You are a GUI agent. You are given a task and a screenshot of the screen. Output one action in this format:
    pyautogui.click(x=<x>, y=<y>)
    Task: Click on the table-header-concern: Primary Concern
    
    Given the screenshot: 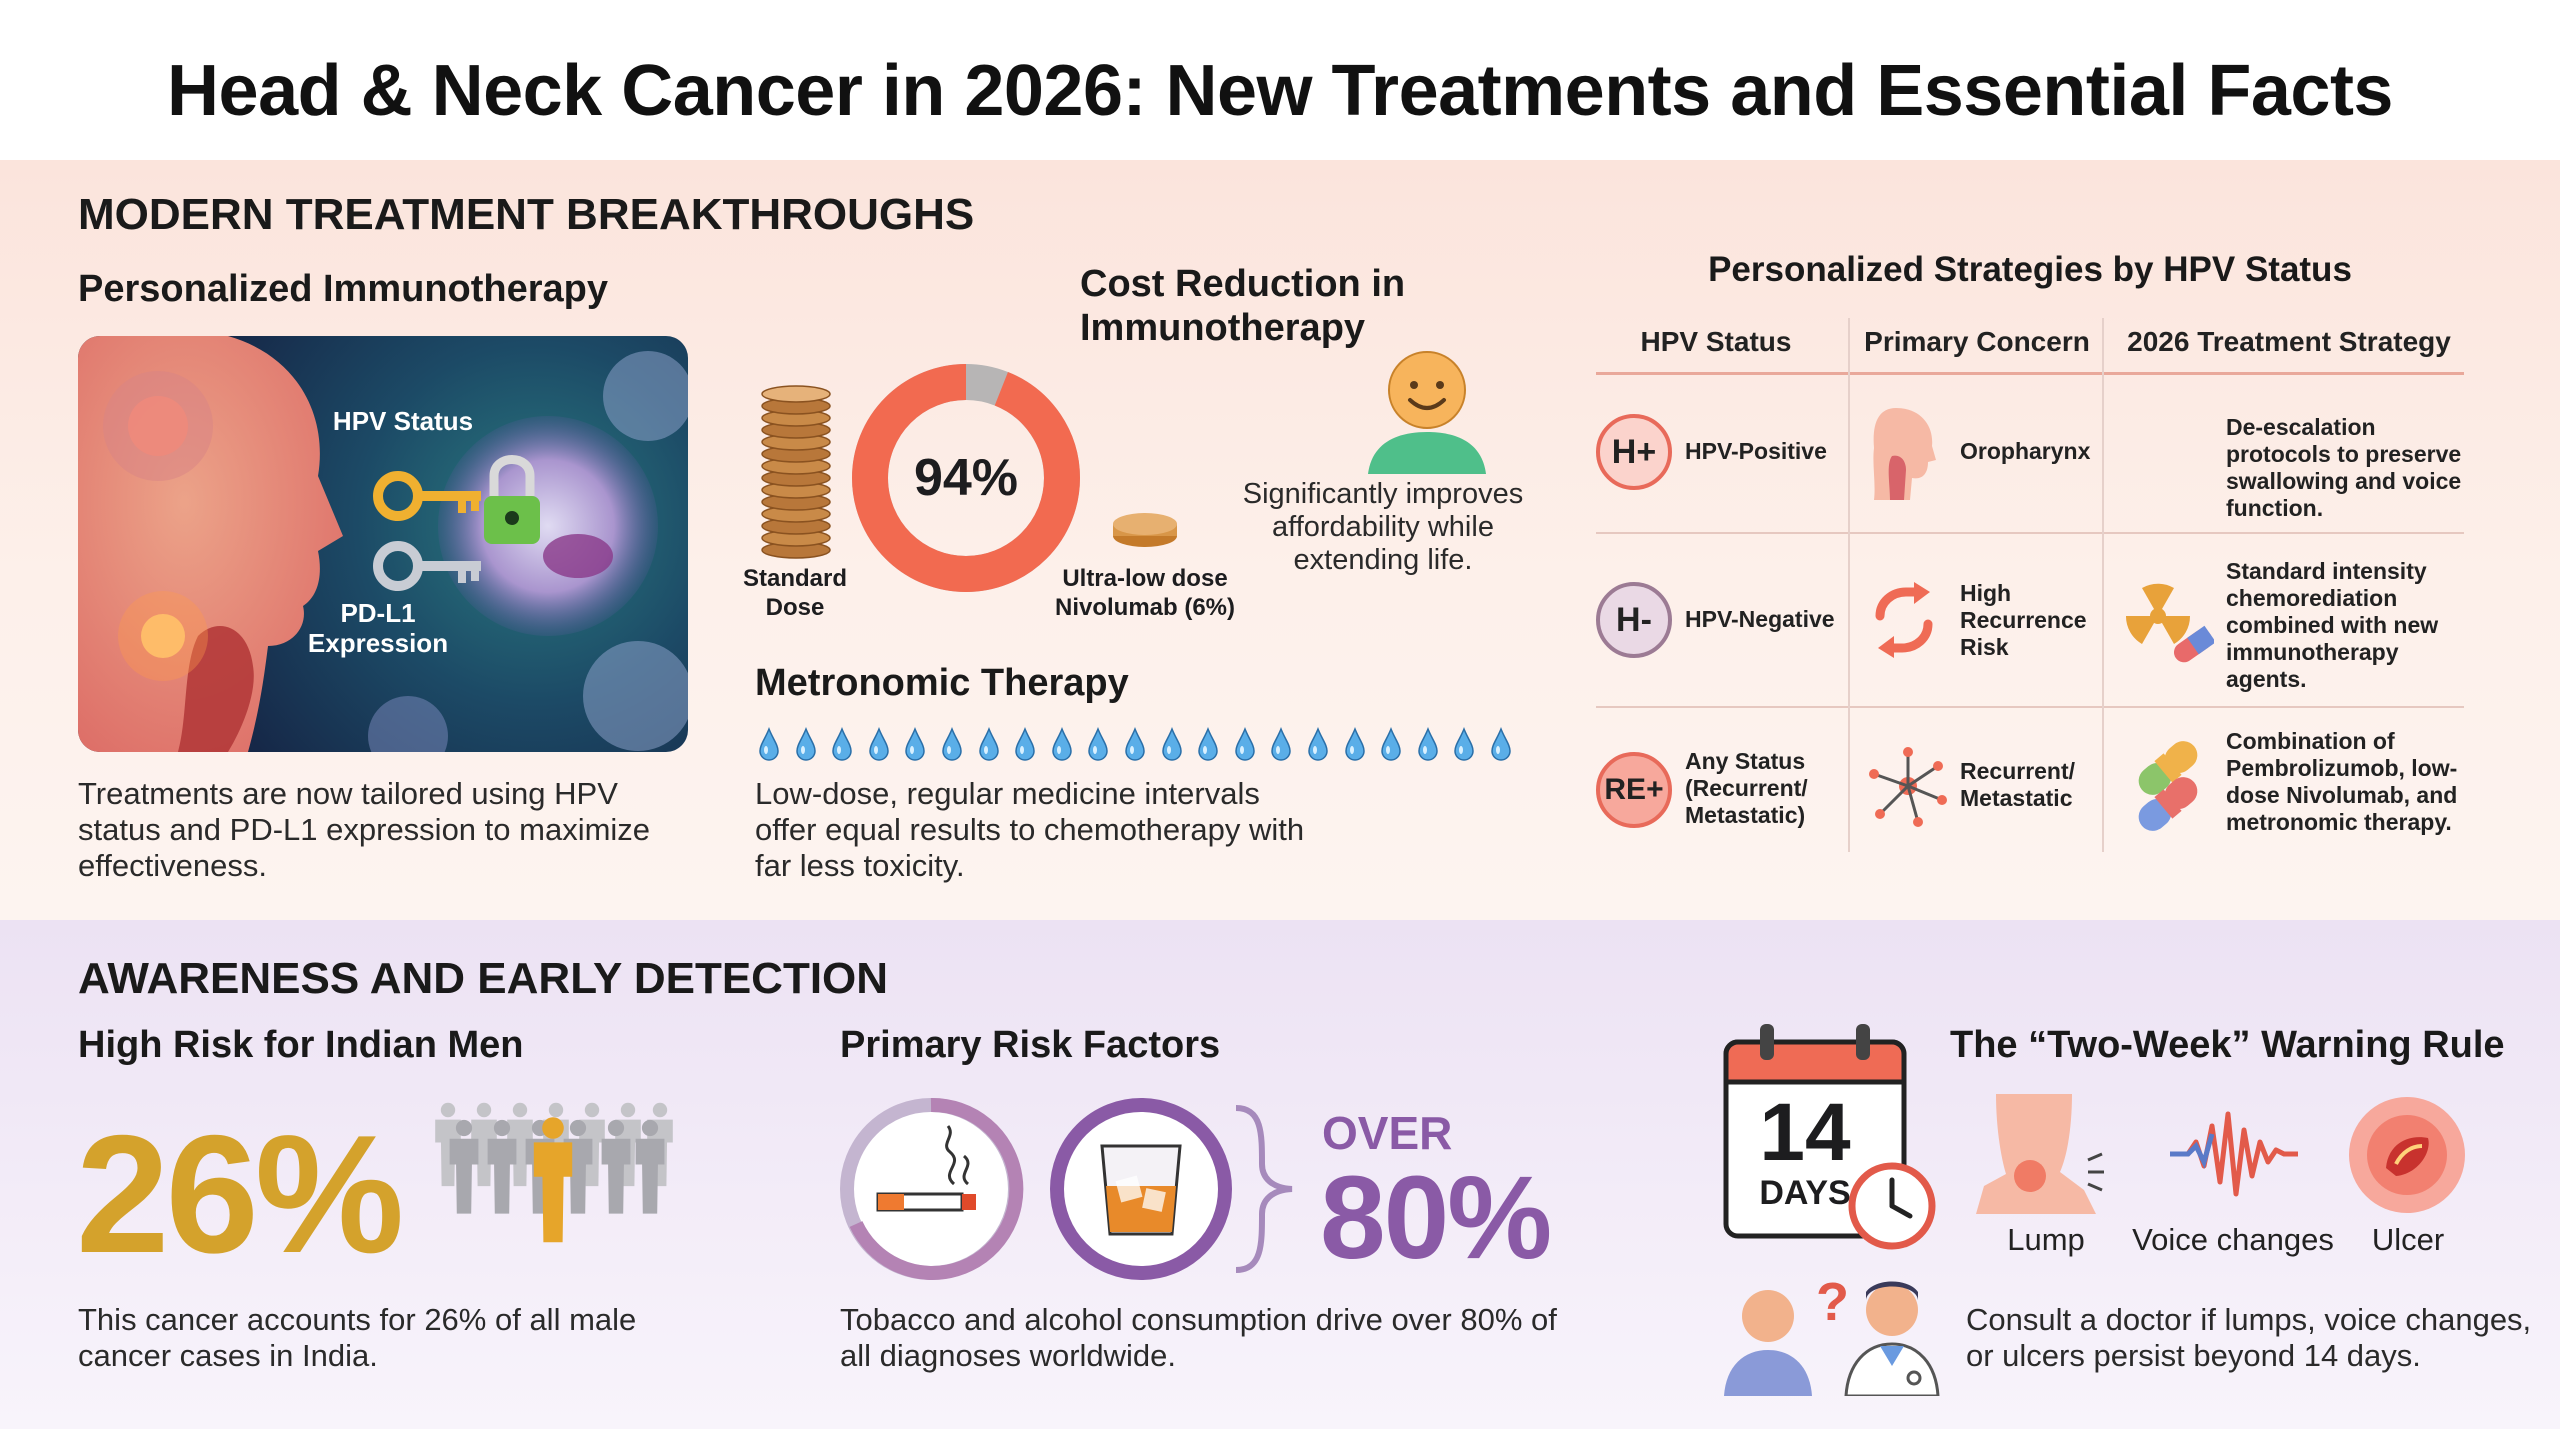 What is the action you would take?
    pyautogui.click(x=1977, y=341)
    